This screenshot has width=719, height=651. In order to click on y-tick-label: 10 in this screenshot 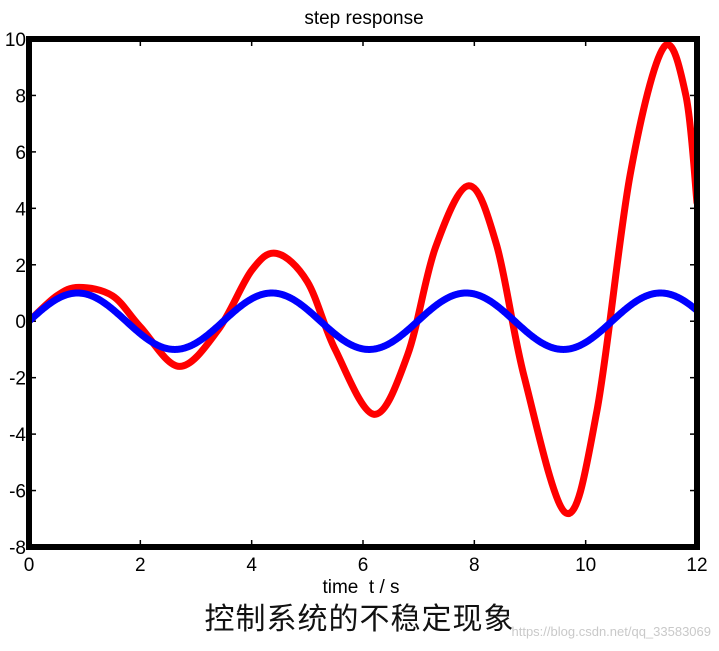, I will do `click(15, 40)`.